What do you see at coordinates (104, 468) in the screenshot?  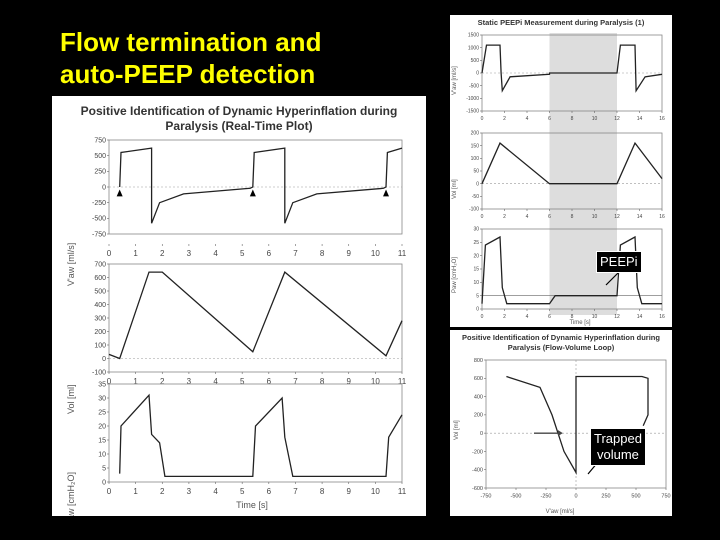 I see `paw-ytick-6: 5` at bounding box center [104, 468].